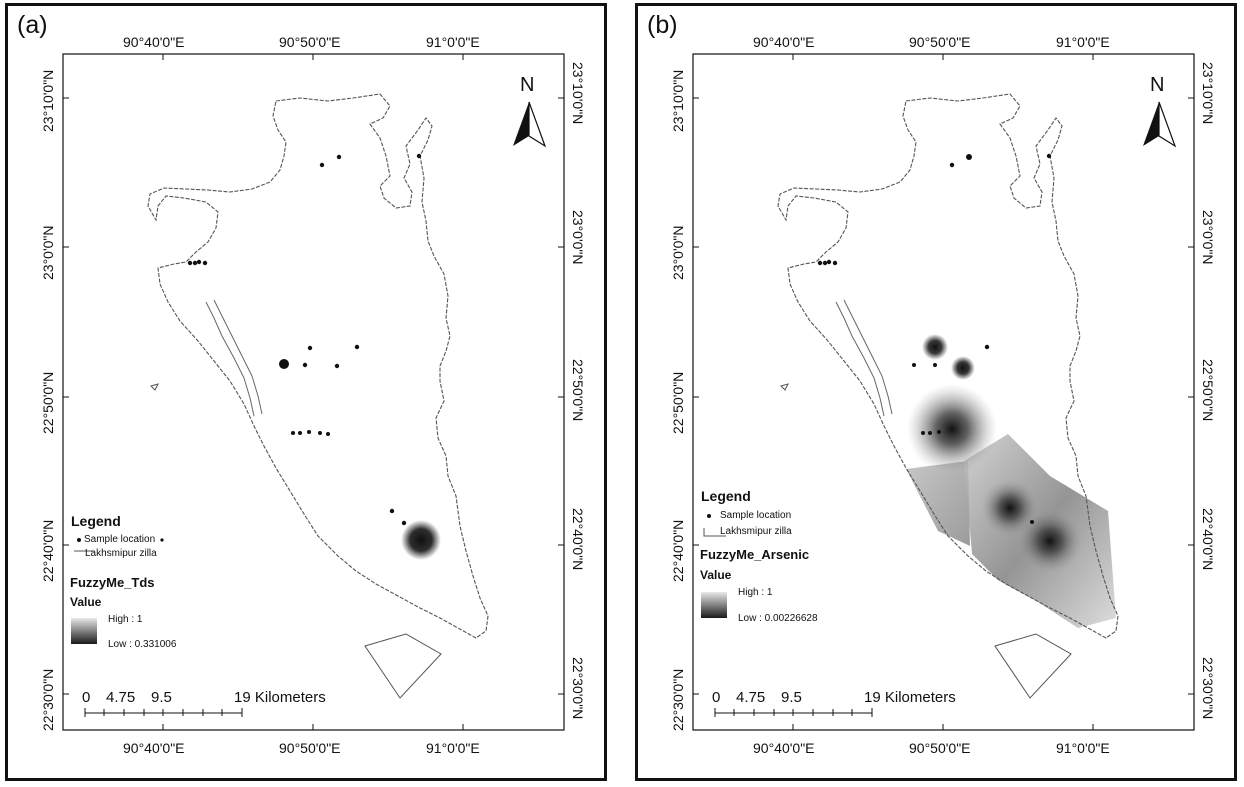  What do you see at coordinates (662, 25) in the screenshot?
I see `panel-tag: (b)` at bounding box center [662, 25].